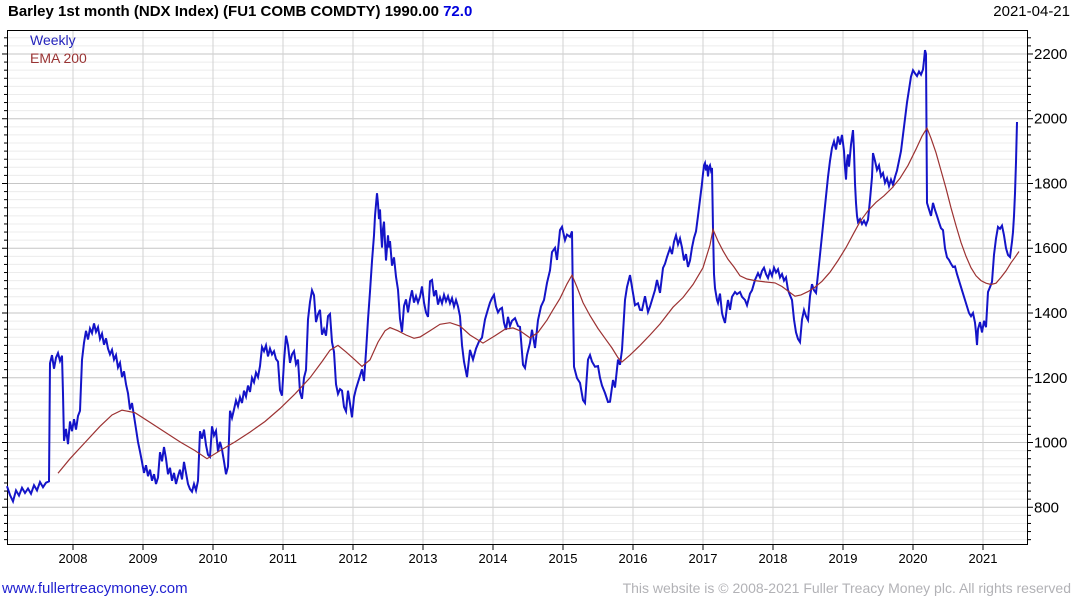  I want to click on legend-weekly: Weekly, so click(53, 40).